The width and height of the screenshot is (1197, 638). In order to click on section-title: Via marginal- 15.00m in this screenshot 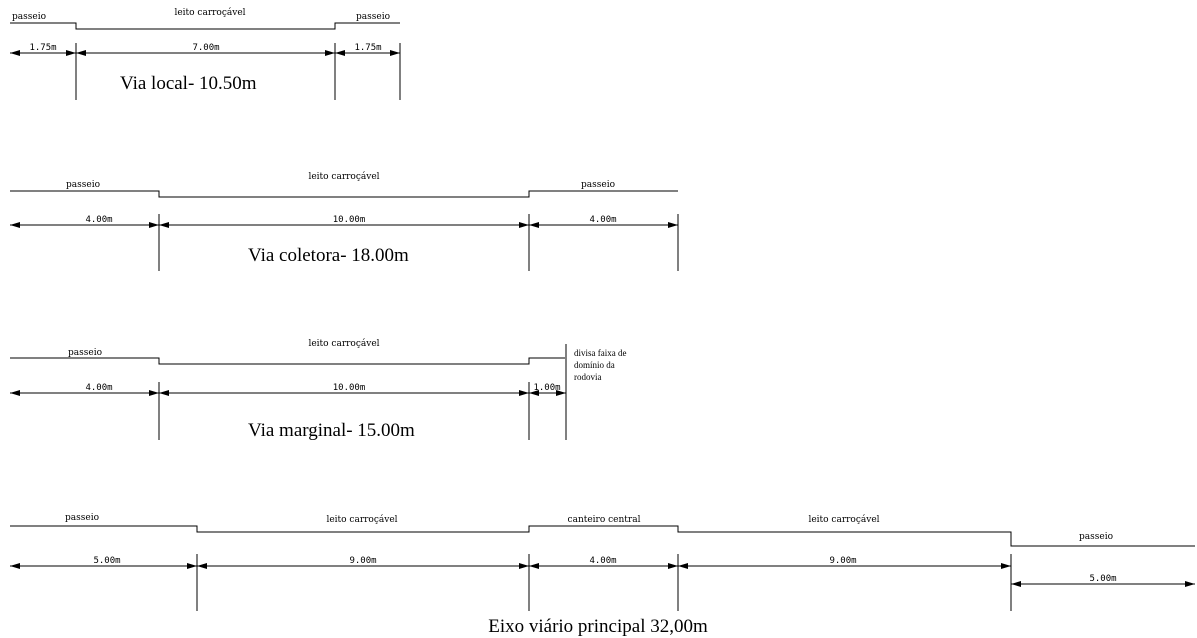, I will do `click(331, 430)`.